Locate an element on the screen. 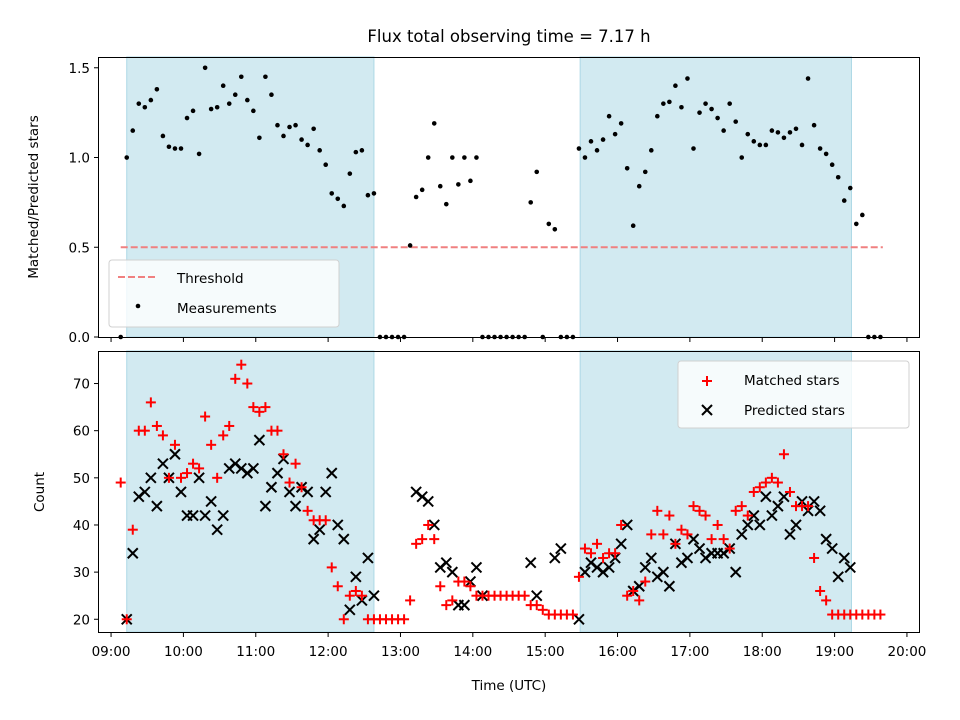 The width and height of the screenshot is (960, 720). time-x-tick-label: 13:00 is located at coordinates (400, 652).